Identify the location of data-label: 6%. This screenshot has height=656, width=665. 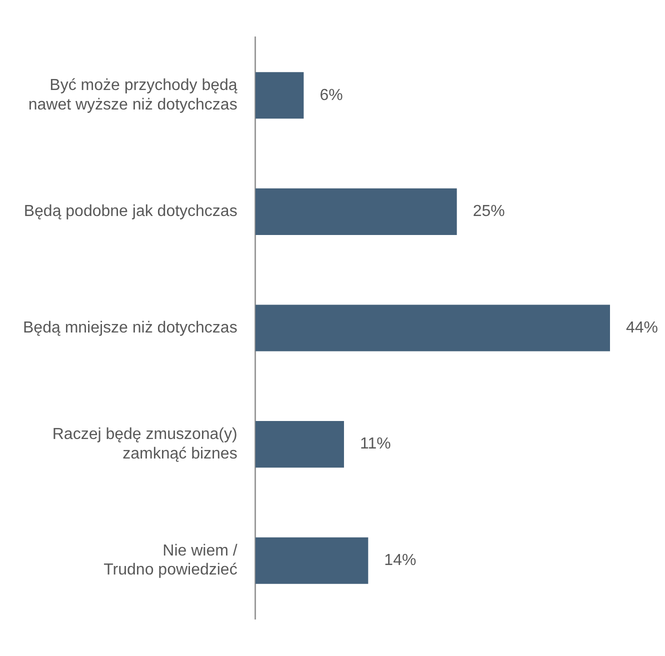
(331, 95).